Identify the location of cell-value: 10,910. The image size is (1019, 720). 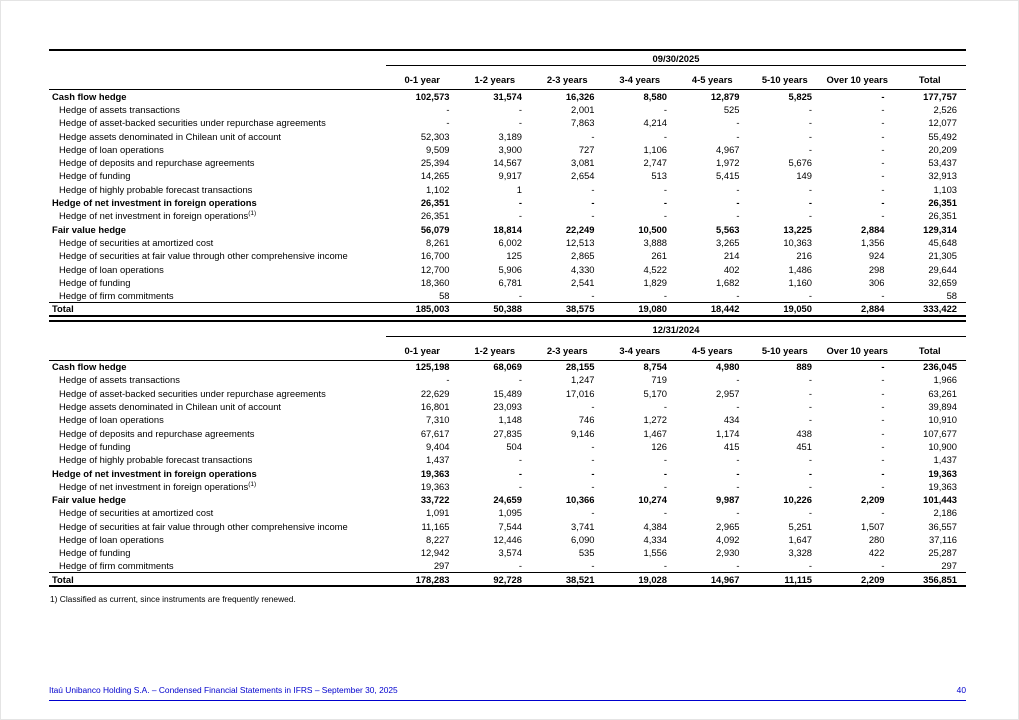
(942, 420).